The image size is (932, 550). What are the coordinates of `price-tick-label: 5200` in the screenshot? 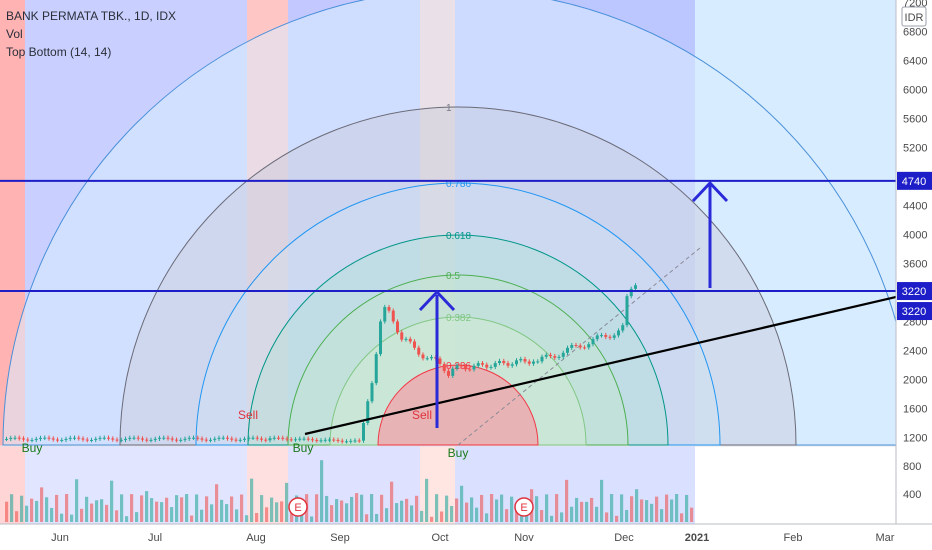 It's located at (915, 149).